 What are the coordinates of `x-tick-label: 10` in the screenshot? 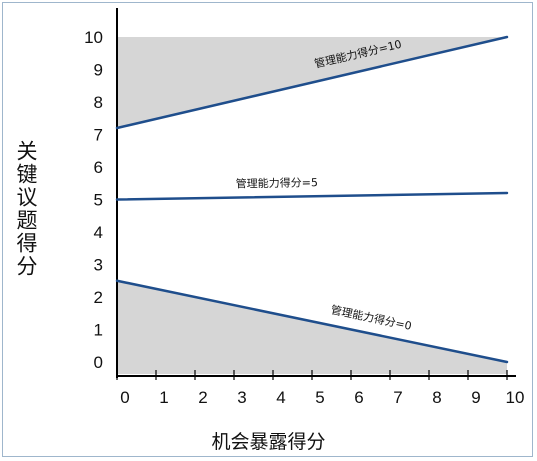 It's located at (515, 397).